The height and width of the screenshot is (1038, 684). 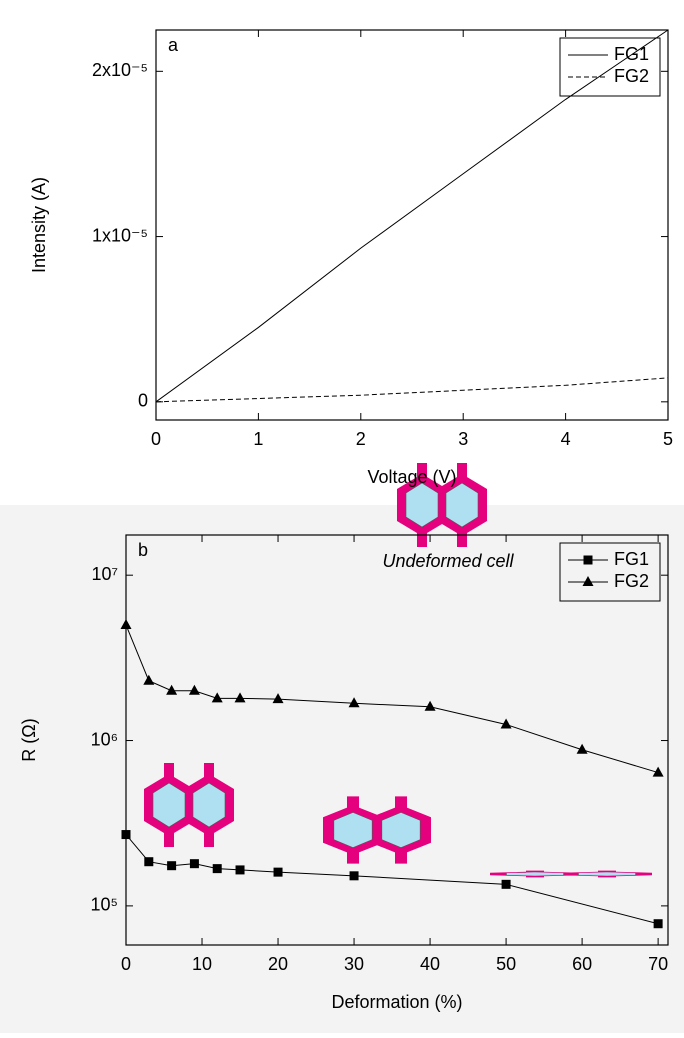 What do you see at coordinates (278, 964) in the screenshot?
I see `x-tick-label: 20` at bounding box center [278, 964].